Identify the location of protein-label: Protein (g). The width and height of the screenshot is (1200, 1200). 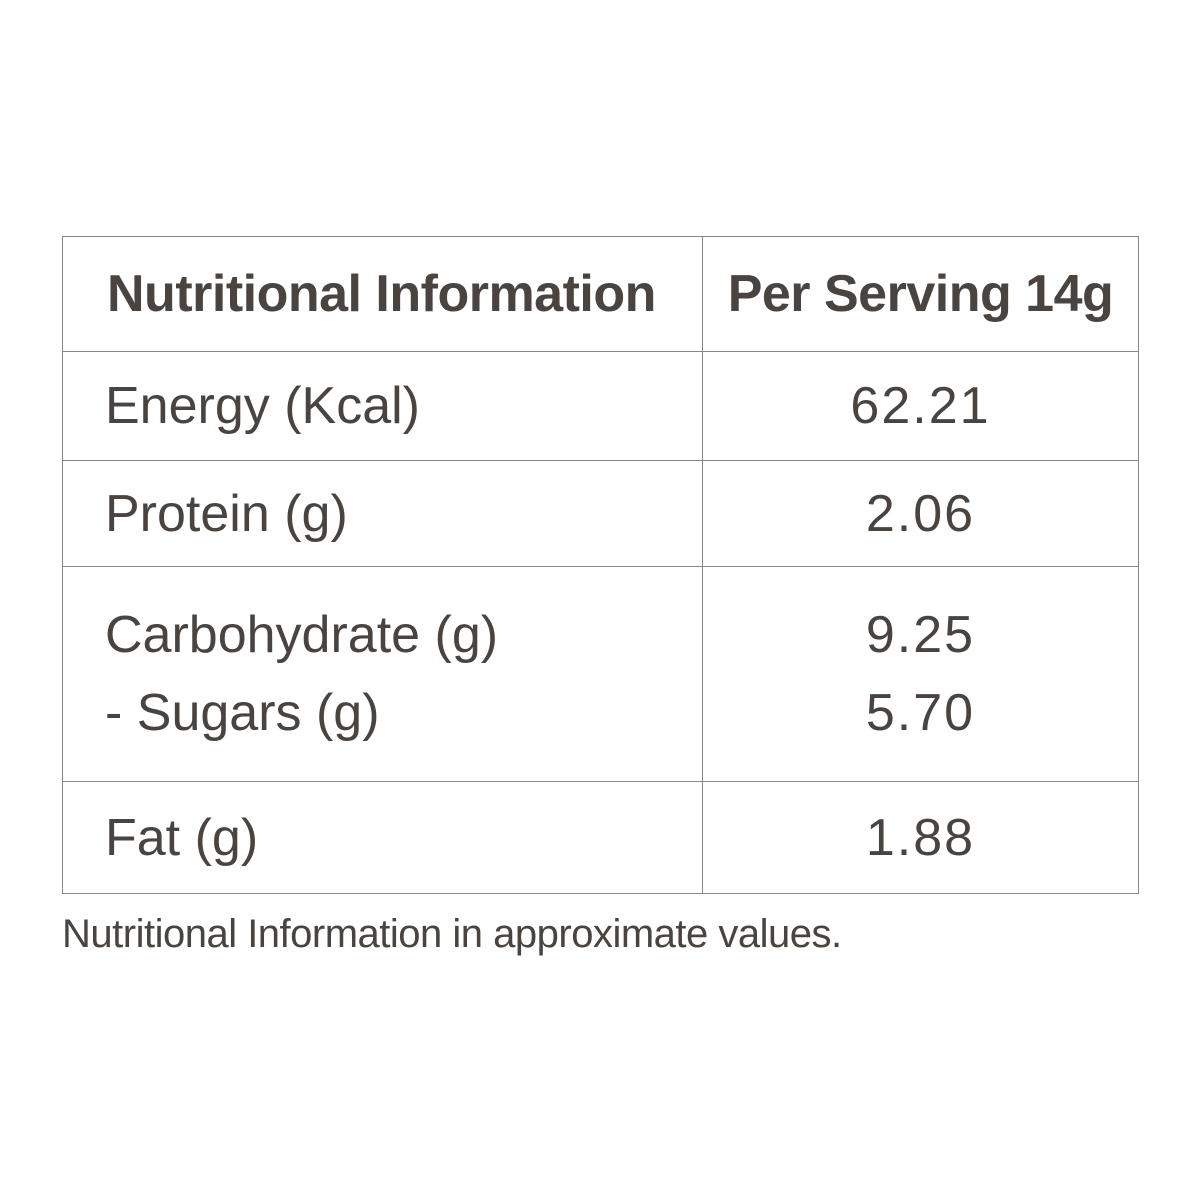
(382, 513).